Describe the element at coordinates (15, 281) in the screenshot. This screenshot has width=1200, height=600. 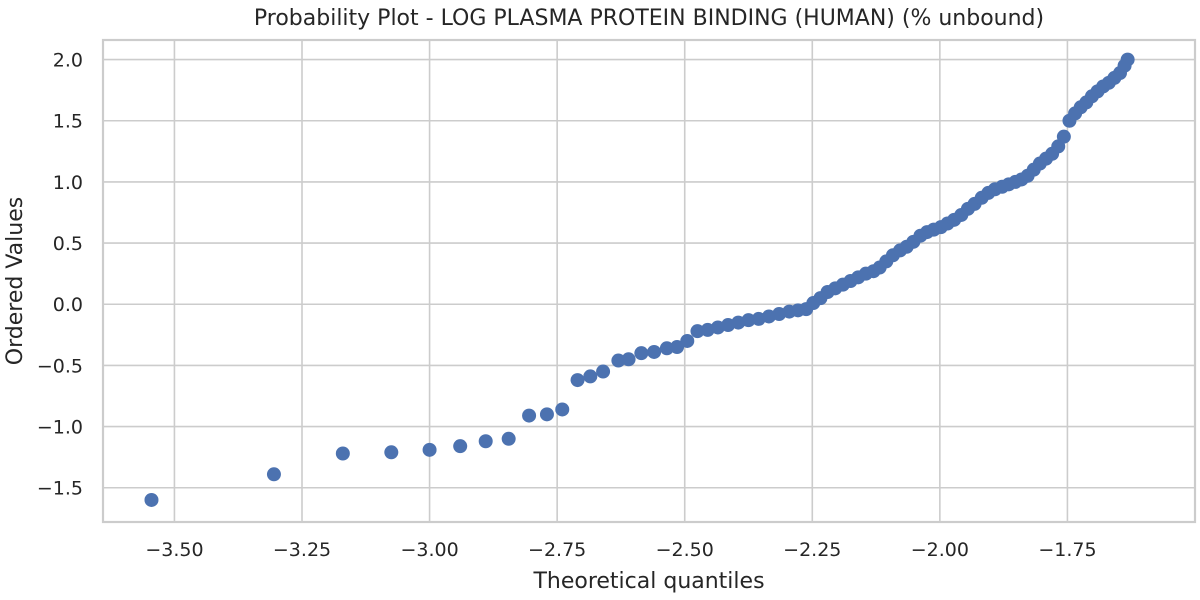
I see `y-axis-label: Ordered Values` at that location.